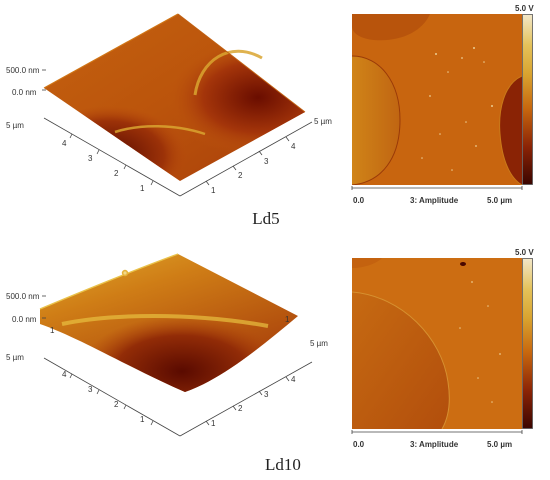  What do you see at coordinates (323, 121) in the screenshot?
I see `ld5-axis-b-label: 5 µm` at bounding box center [323, 121].